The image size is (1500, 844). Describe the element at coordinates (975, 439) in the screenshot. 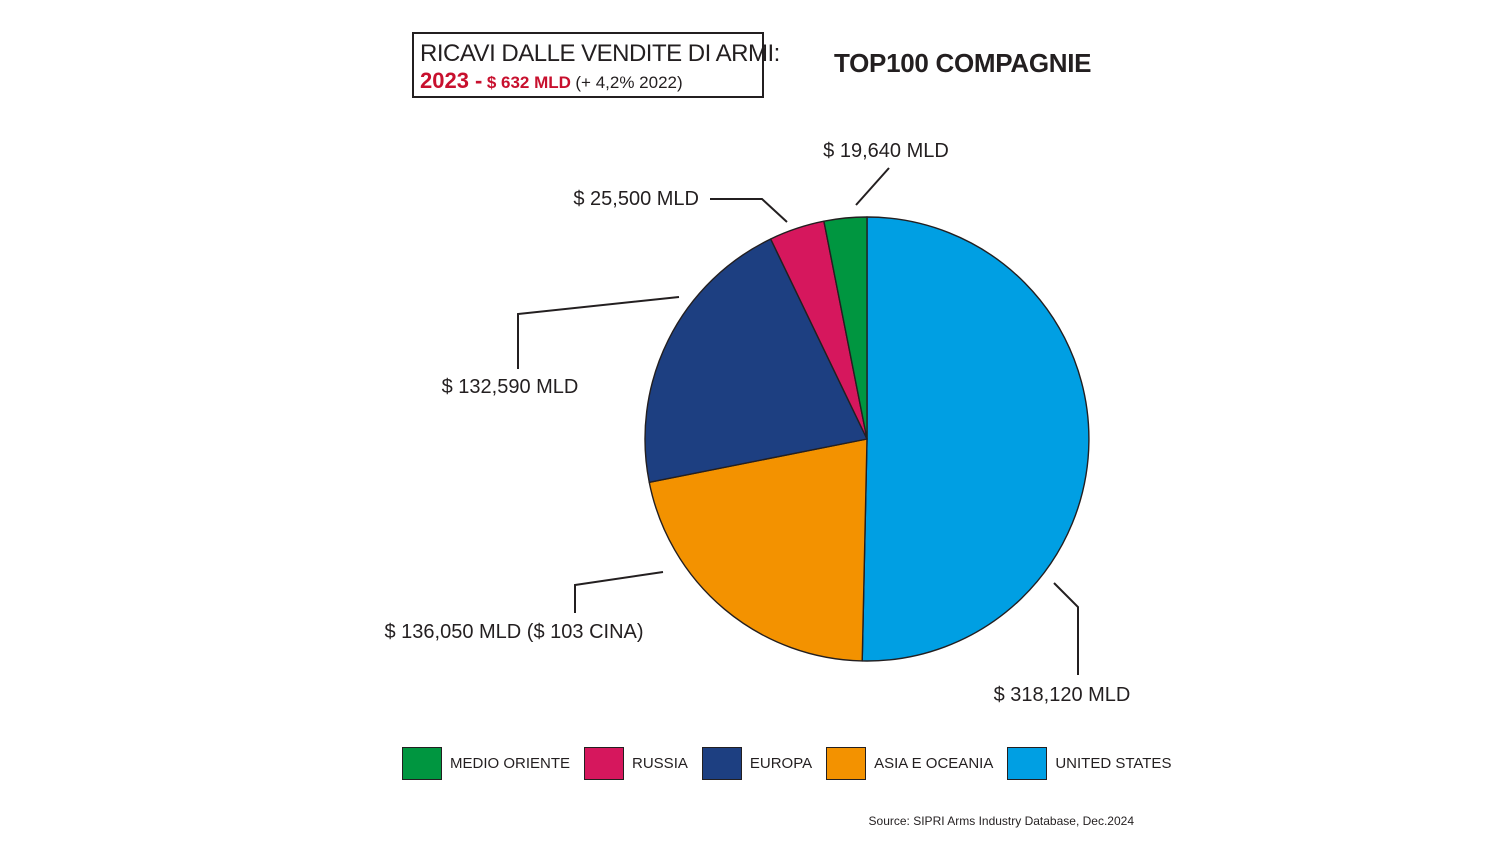

I see `pie-slice-united-states` at that location.